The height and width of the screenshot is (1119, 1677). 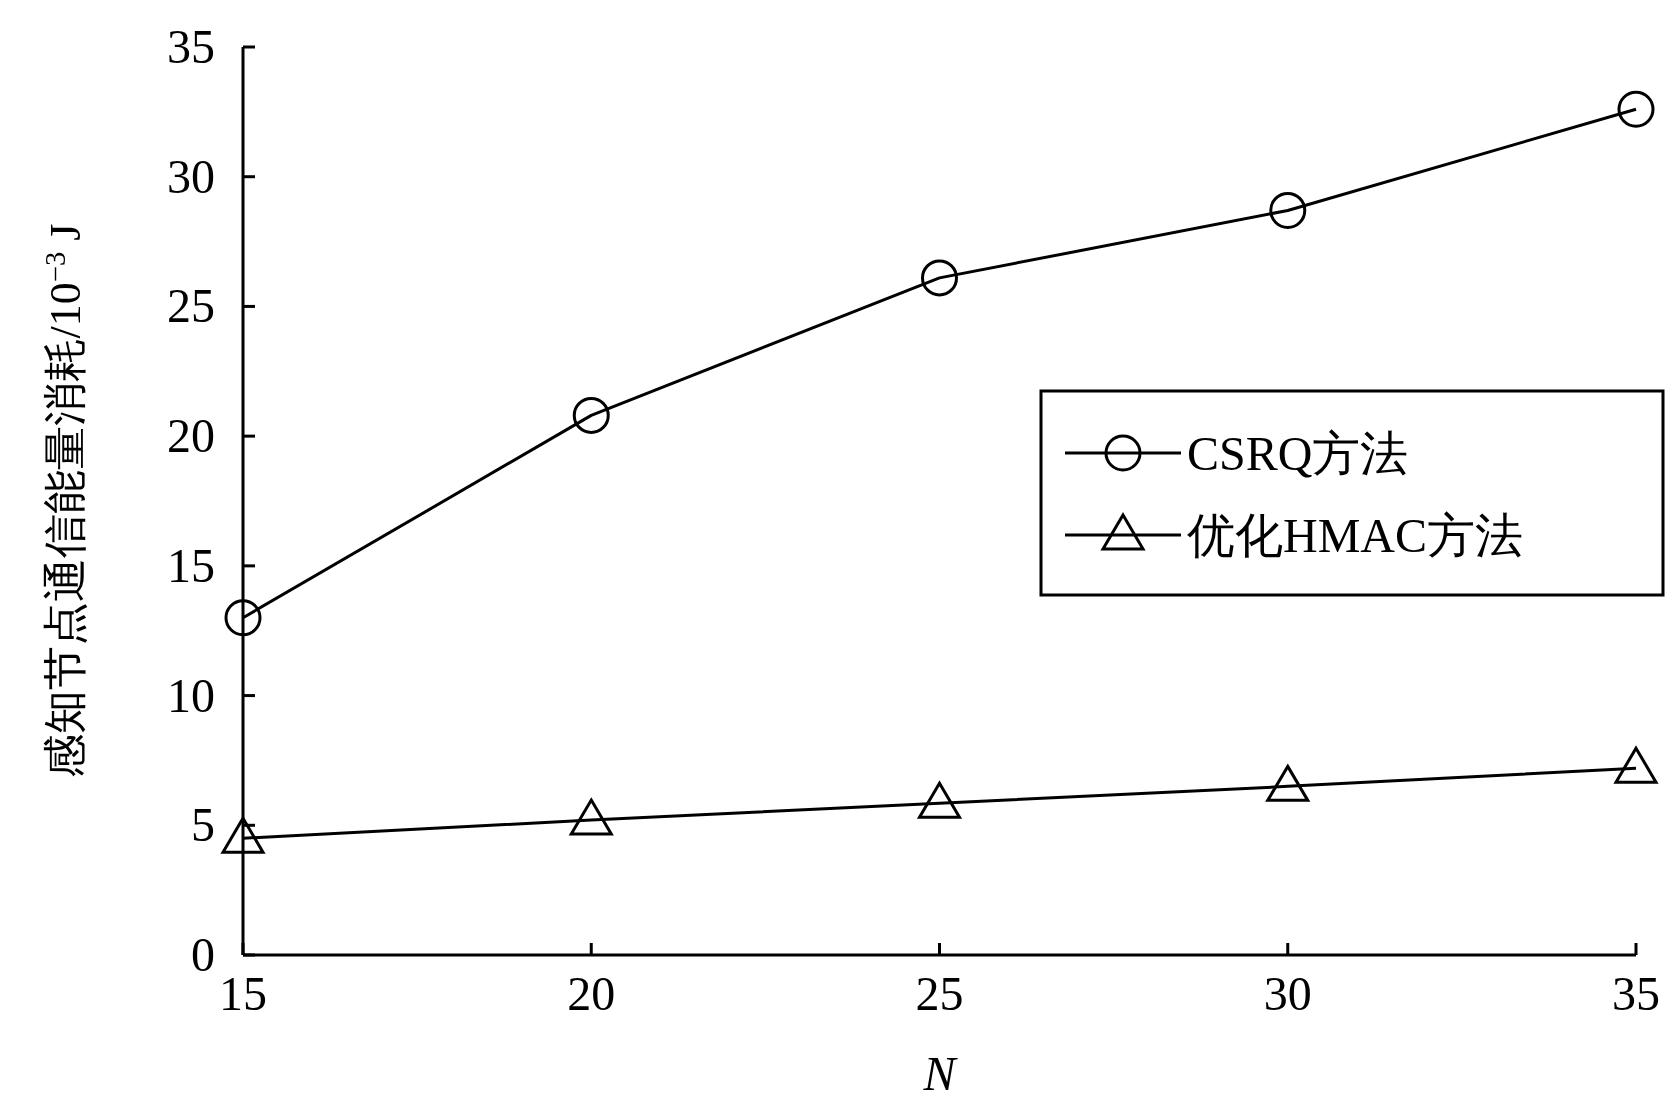 I want to click on y-tick-label: 5, so click(x=203, y=825).